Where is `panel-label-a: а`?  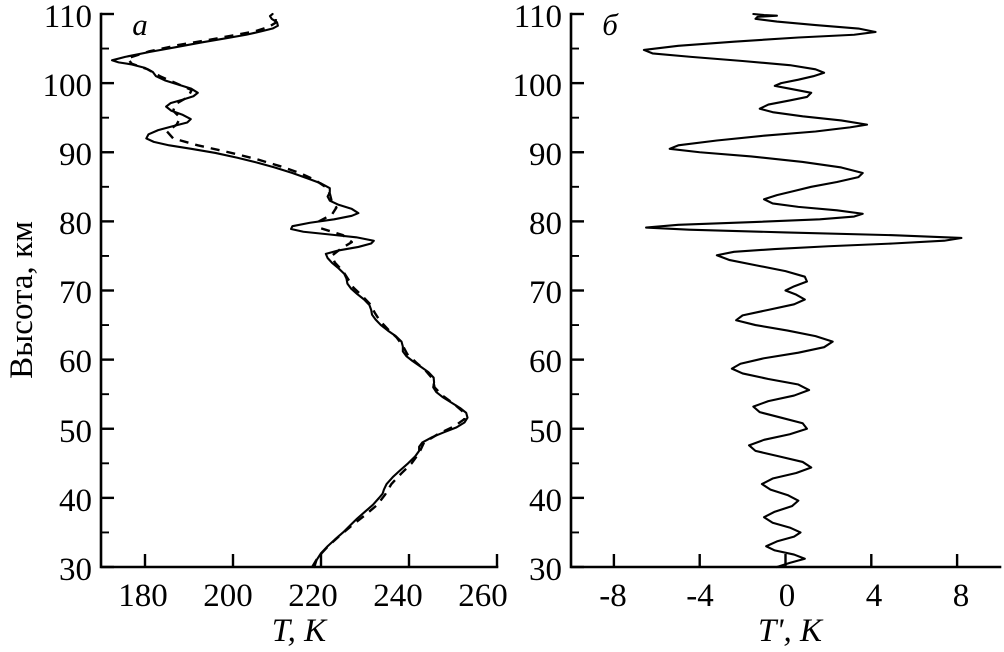
panel-label-a: а is located at coordinates (140, 24).